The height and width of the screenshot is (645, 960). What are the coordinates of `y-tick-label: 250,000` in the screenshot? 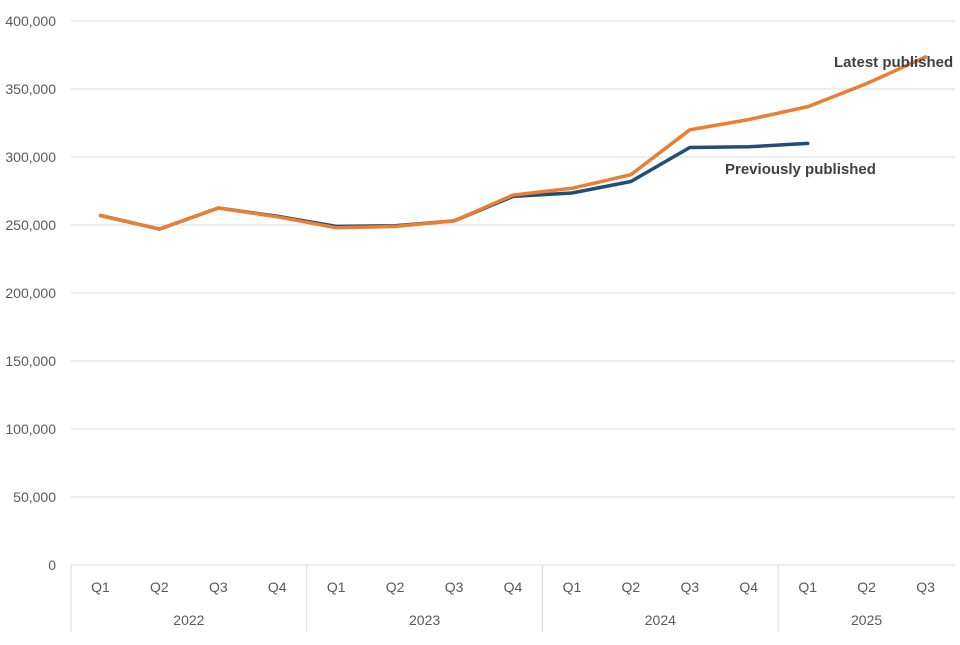 It's located at (30, 225).